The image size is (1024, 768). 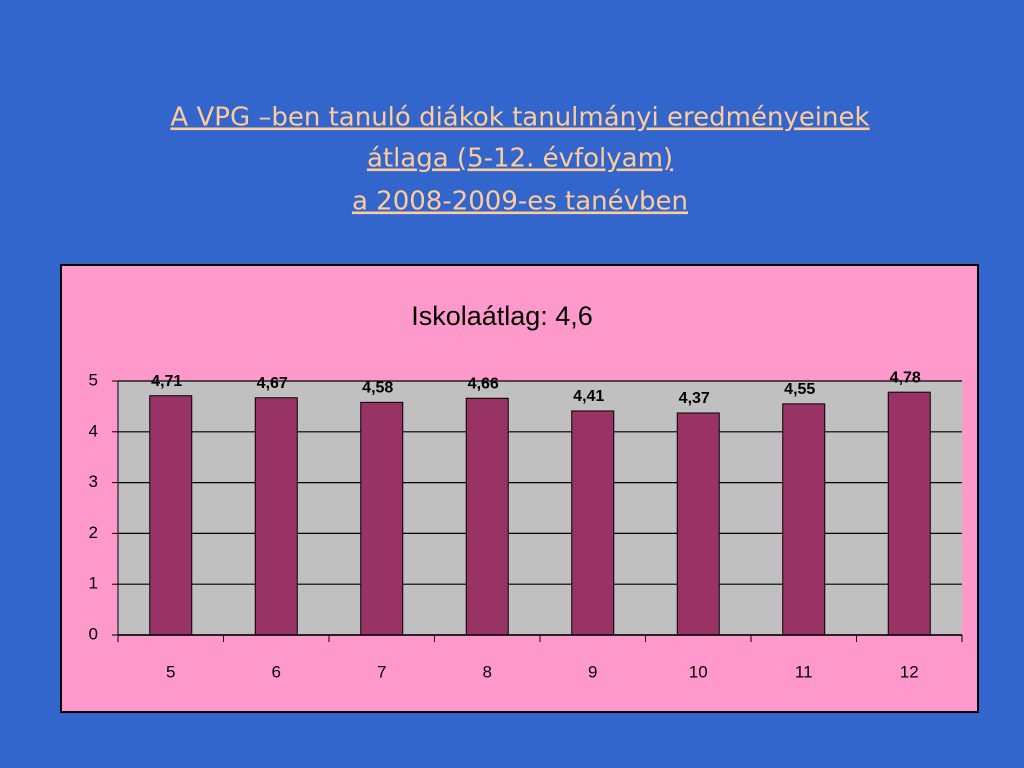 I want to click on slide-title: a 2008-2009-es tanévben, so click(x=520, y=202).